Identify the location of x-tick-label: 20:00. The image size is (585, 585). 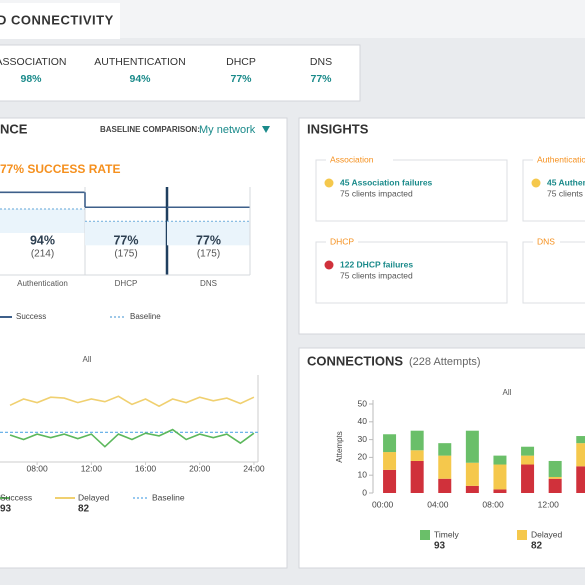
(200, 468).